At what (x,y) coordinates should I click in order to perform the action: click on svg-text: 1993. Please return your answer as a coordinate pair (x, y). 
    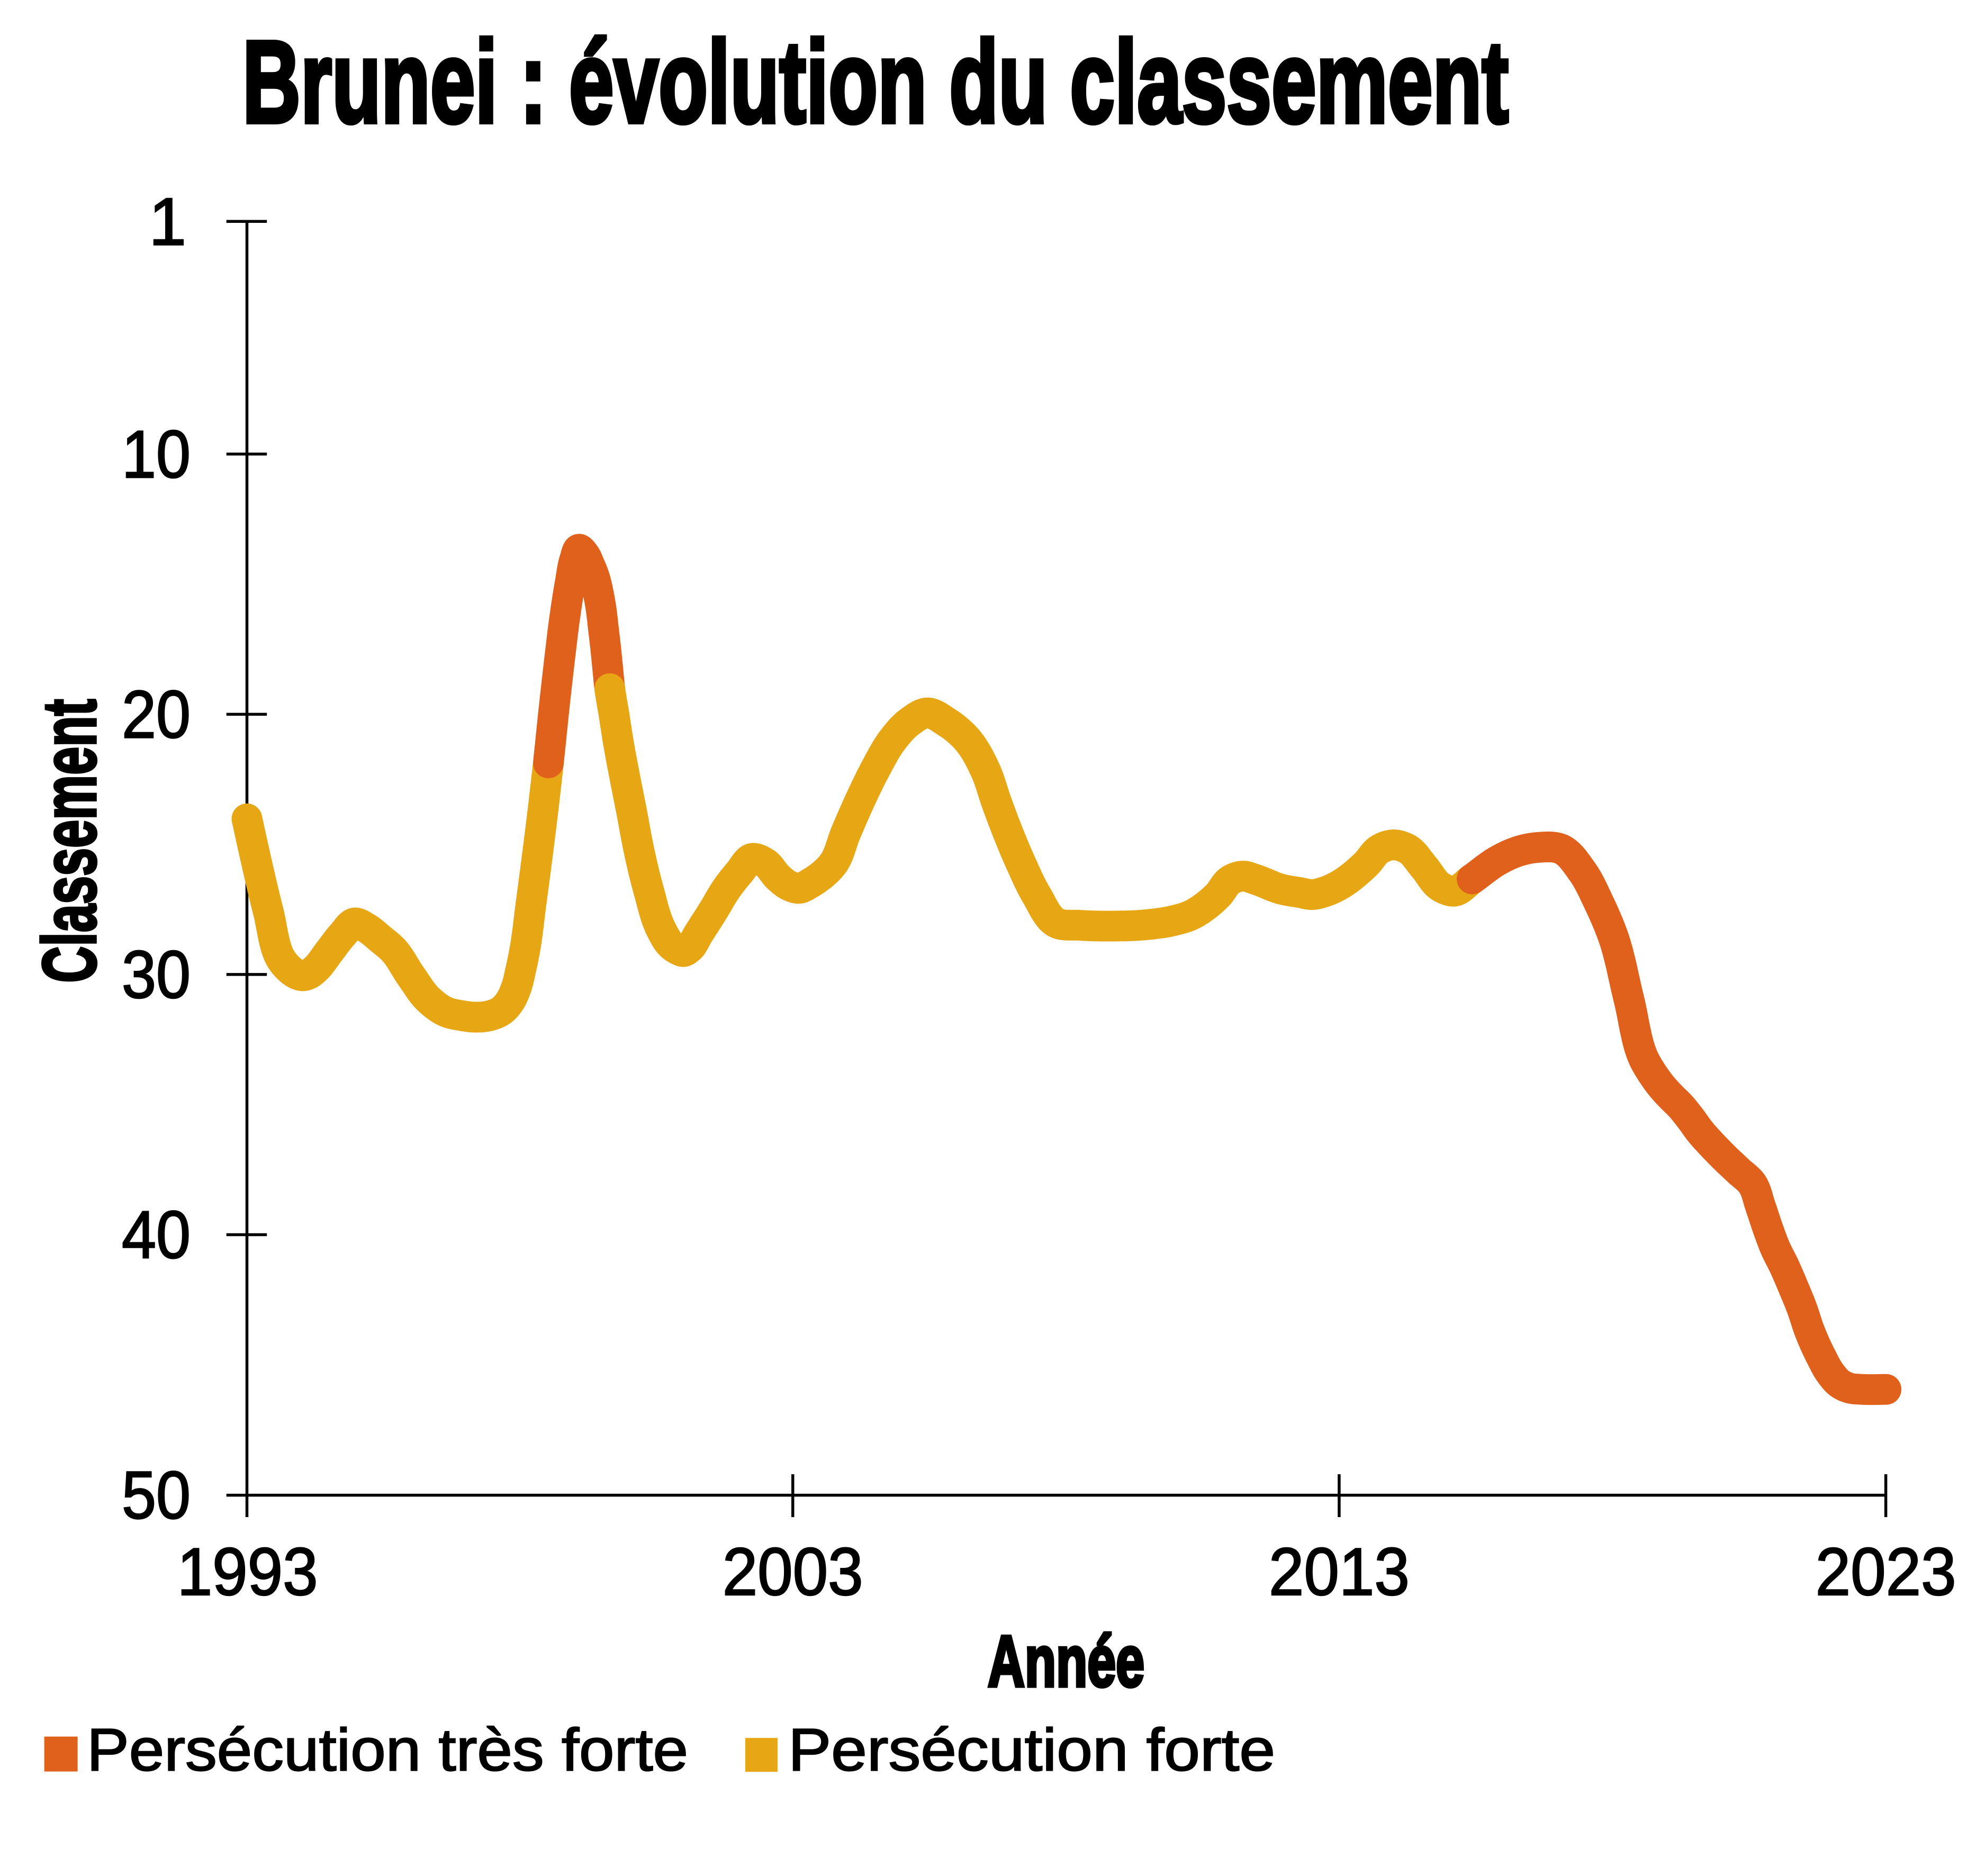
    Looking at the image, I should click on (247, 1571).